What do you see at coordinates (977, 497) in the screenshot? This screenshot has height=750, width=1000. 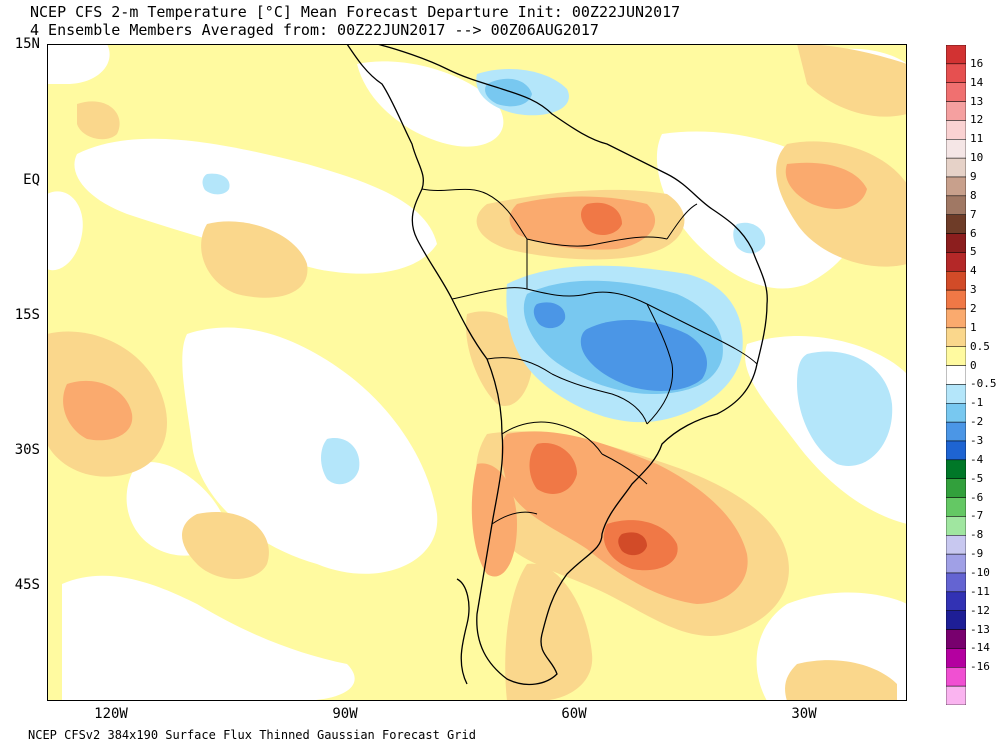 I see `colorbar-label: -6` at bounding box center [977, 497].